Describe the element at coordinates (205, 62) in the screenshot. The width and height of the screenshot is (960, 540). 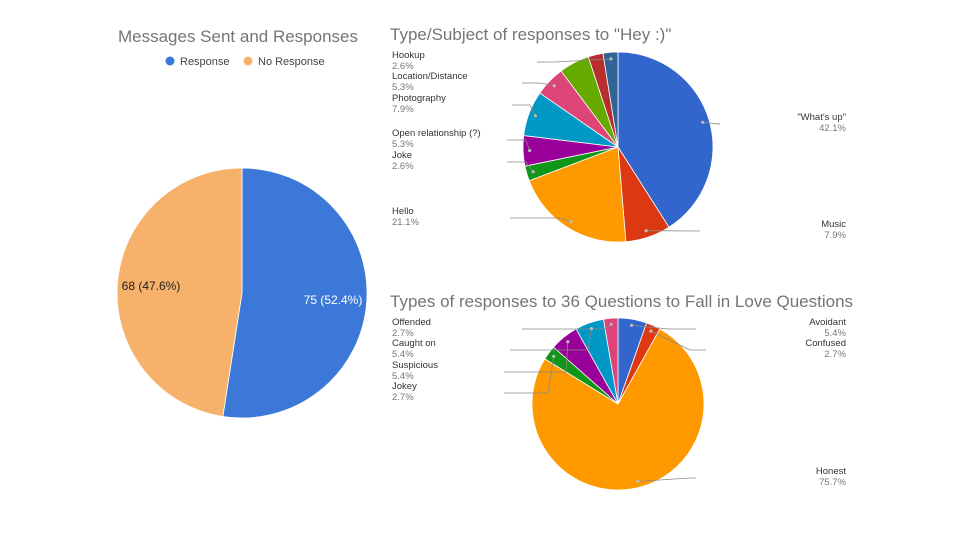
I see `legend-label: Response` at that location.